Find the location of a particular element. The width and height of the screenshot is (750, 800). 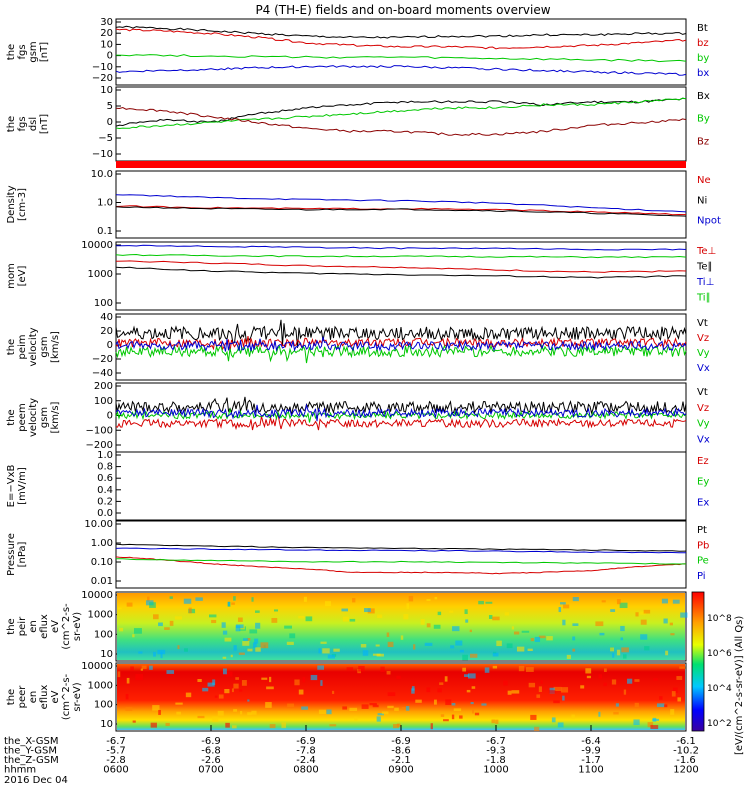

ylabel-line: fgs is located at coordinates (22, 123).